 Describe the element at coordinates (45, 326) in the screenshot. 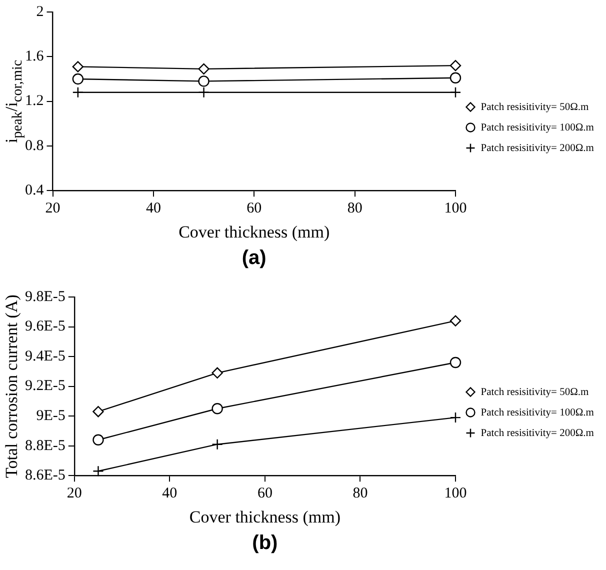

I see `y-tick-label: 9.6E-5` at that location.